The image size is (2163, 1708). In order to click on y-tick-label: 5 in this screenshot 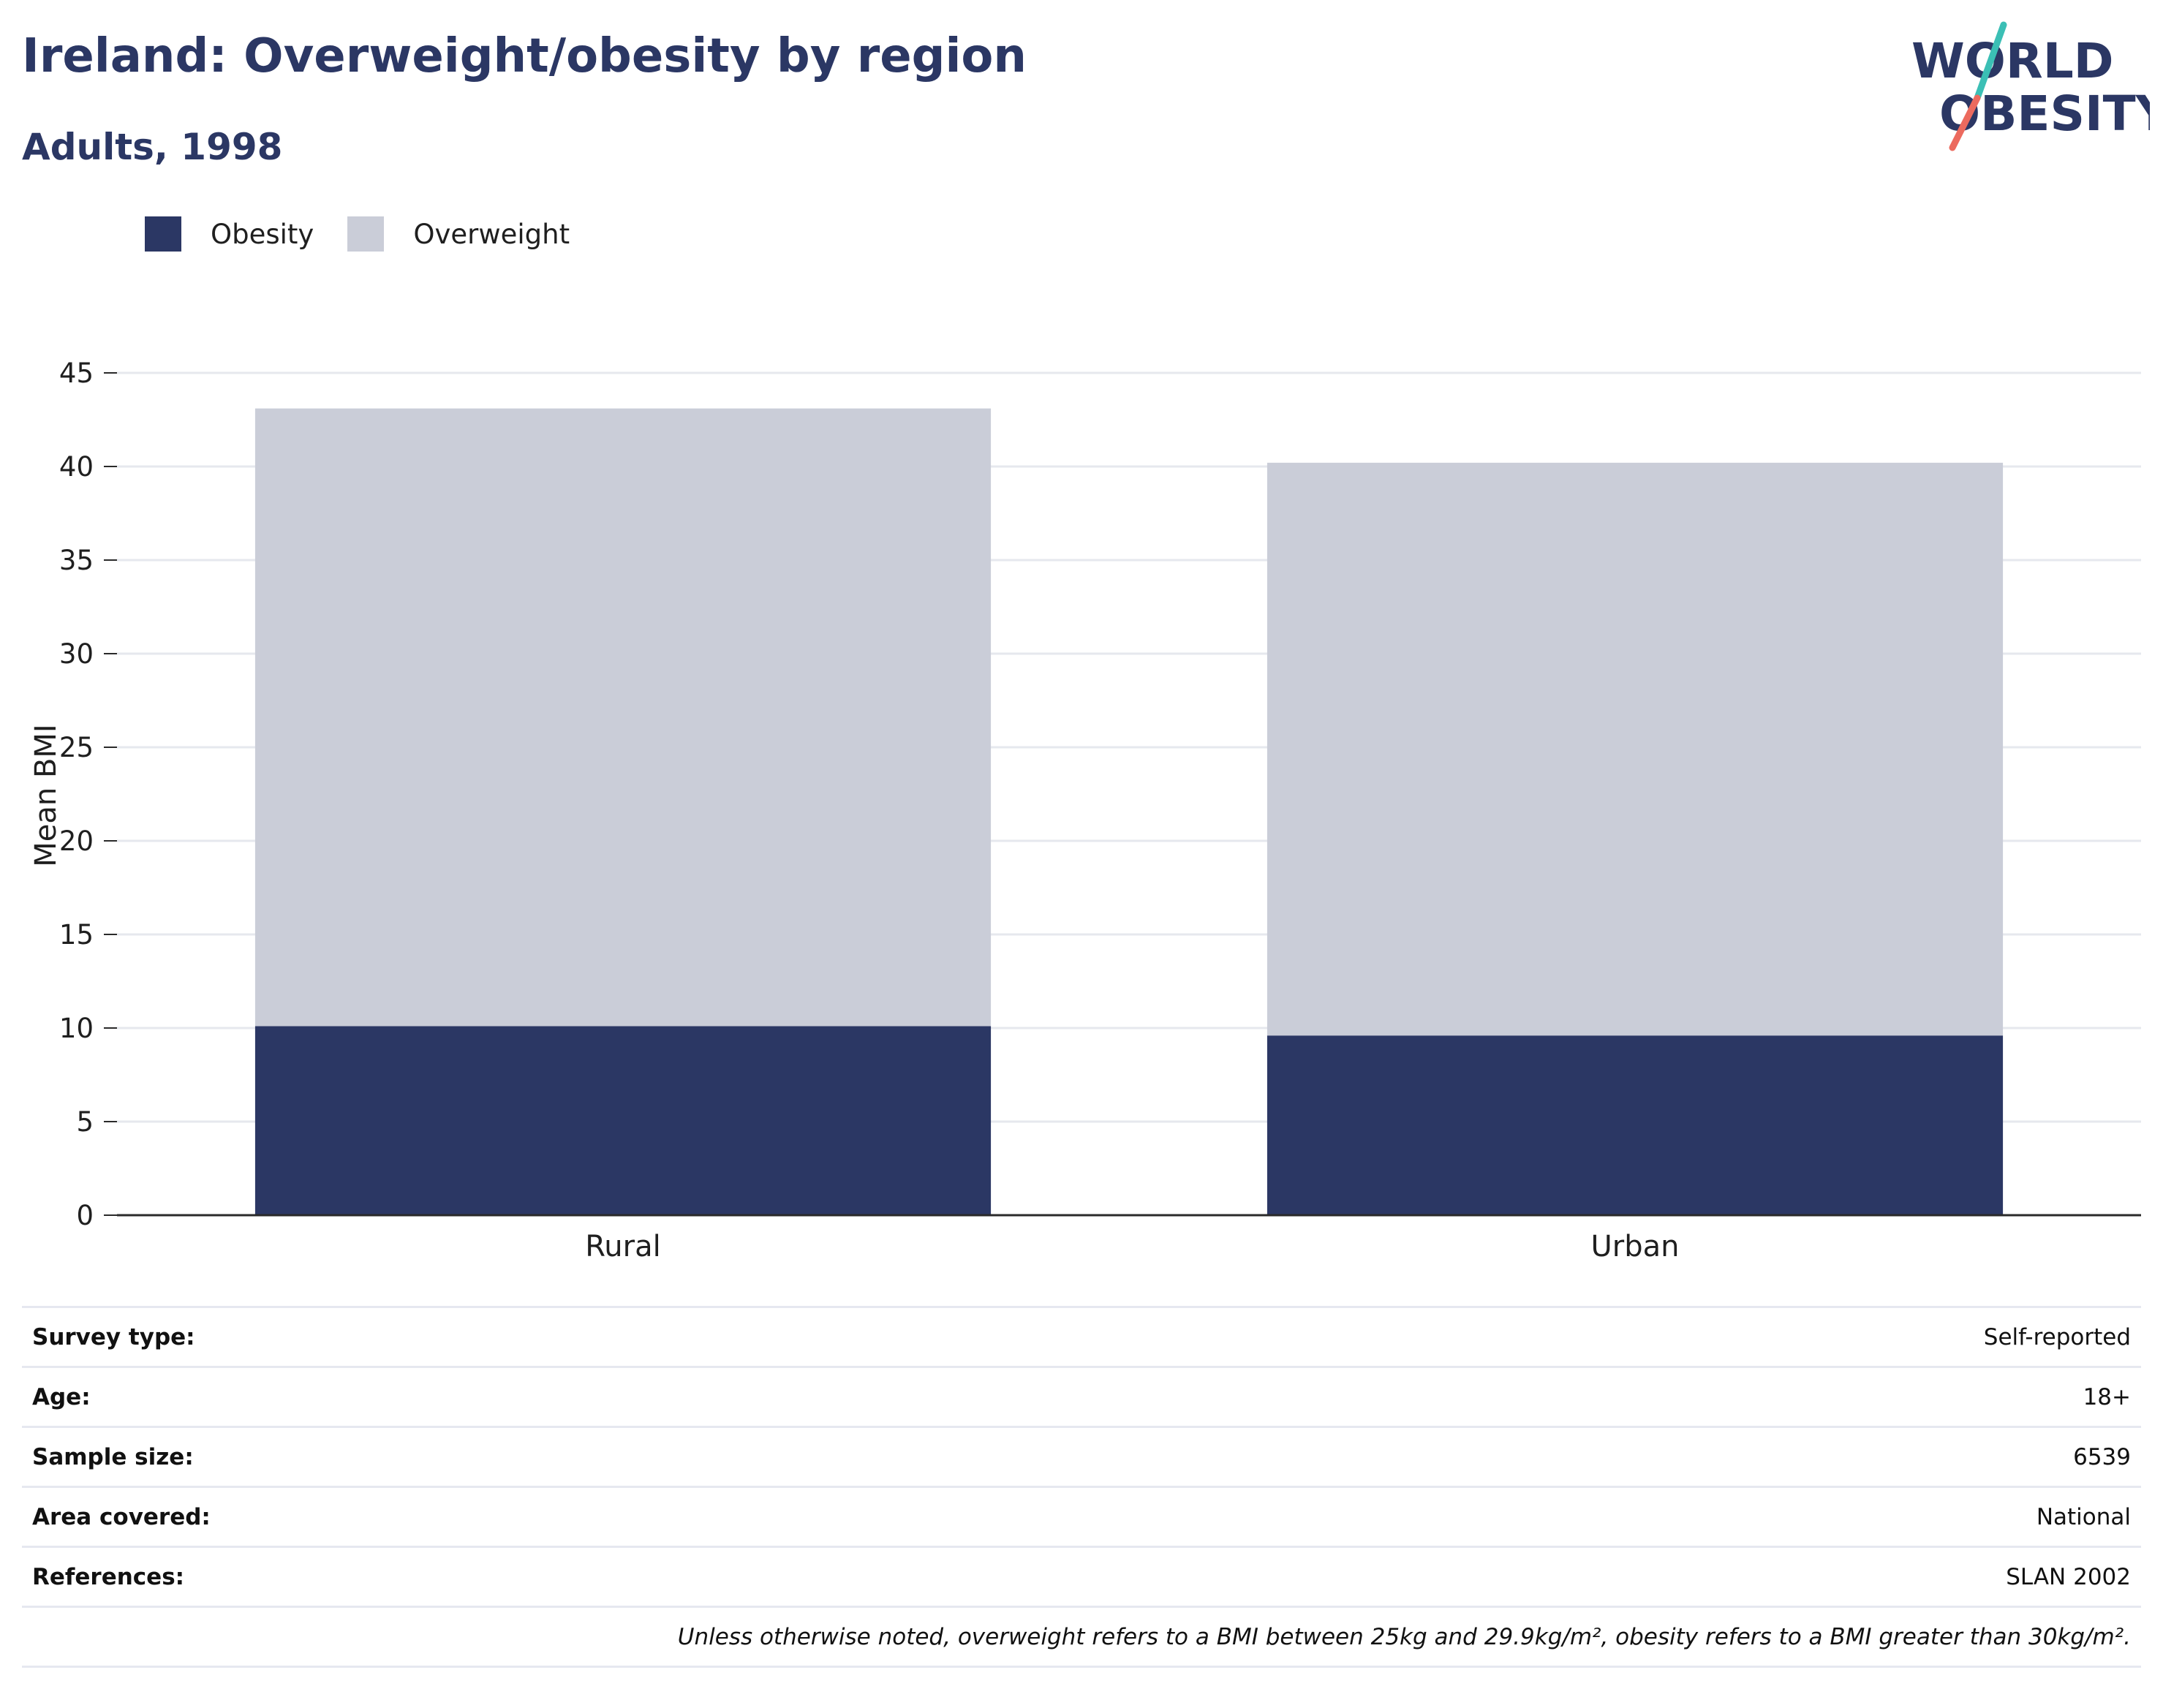, I will do `click(85, 1122)`.